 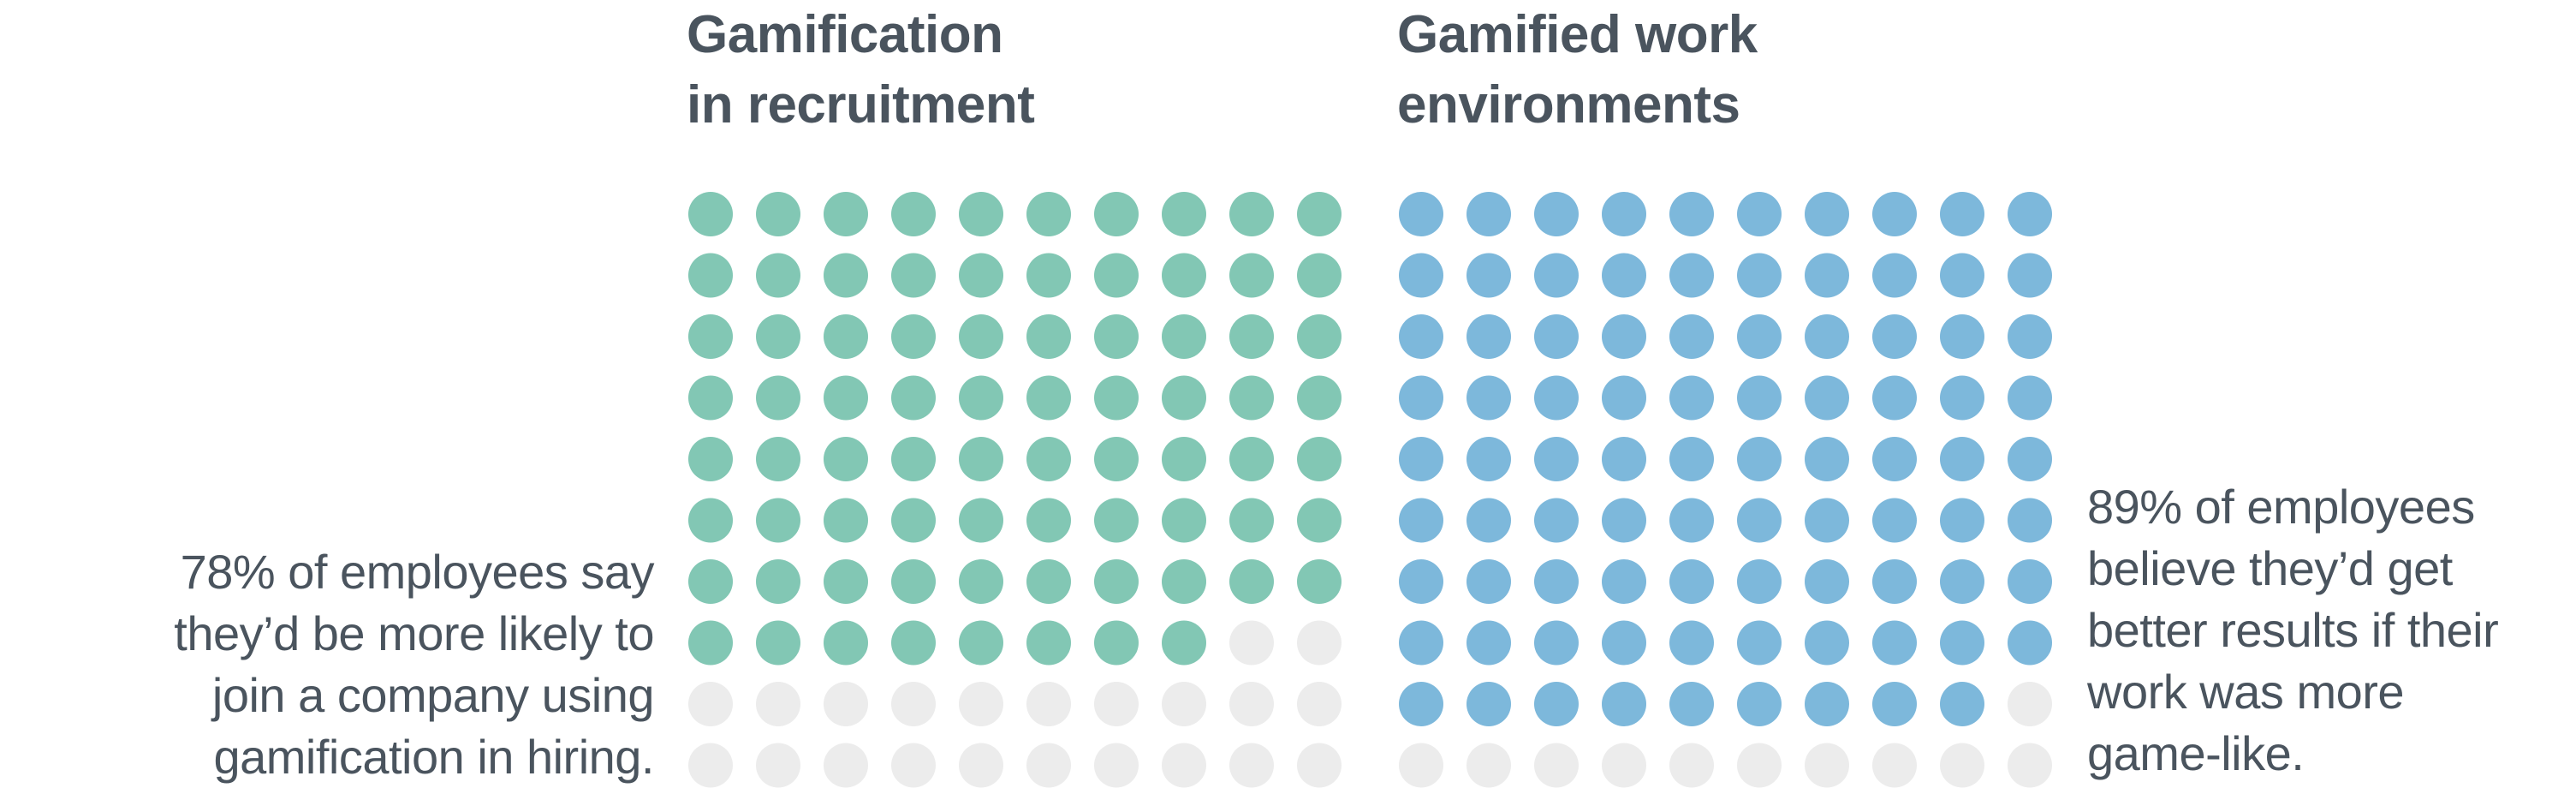 I want to click on caption-line: believe they’d get, so click(x=2270, y=568).